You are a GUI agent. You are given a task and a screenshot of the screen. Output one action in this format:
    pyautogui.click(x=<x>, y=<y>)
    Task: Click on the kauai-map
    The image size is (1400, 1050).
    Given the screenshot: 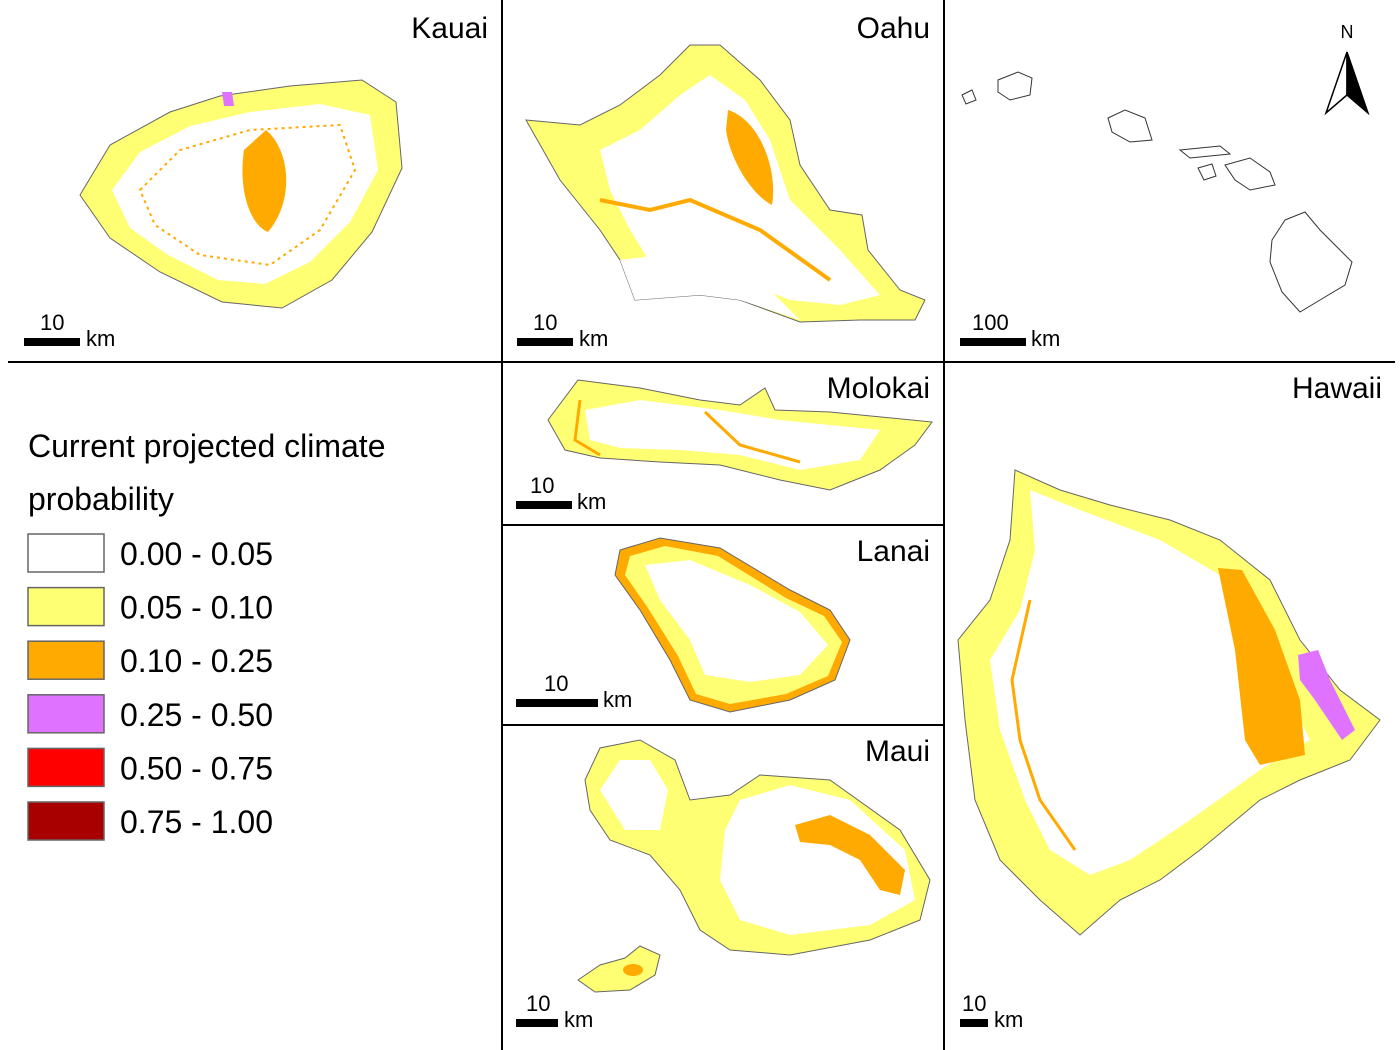 What is the action you would take?
    pyautogui.click(x=241, y=194)
    